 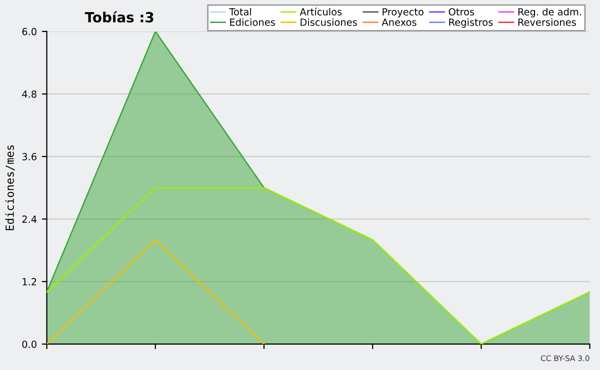 What do you see at coordinates (29, 344) in the screenshot?
I see `y-tick-label: 0.0` at bounding box center [29, 344].